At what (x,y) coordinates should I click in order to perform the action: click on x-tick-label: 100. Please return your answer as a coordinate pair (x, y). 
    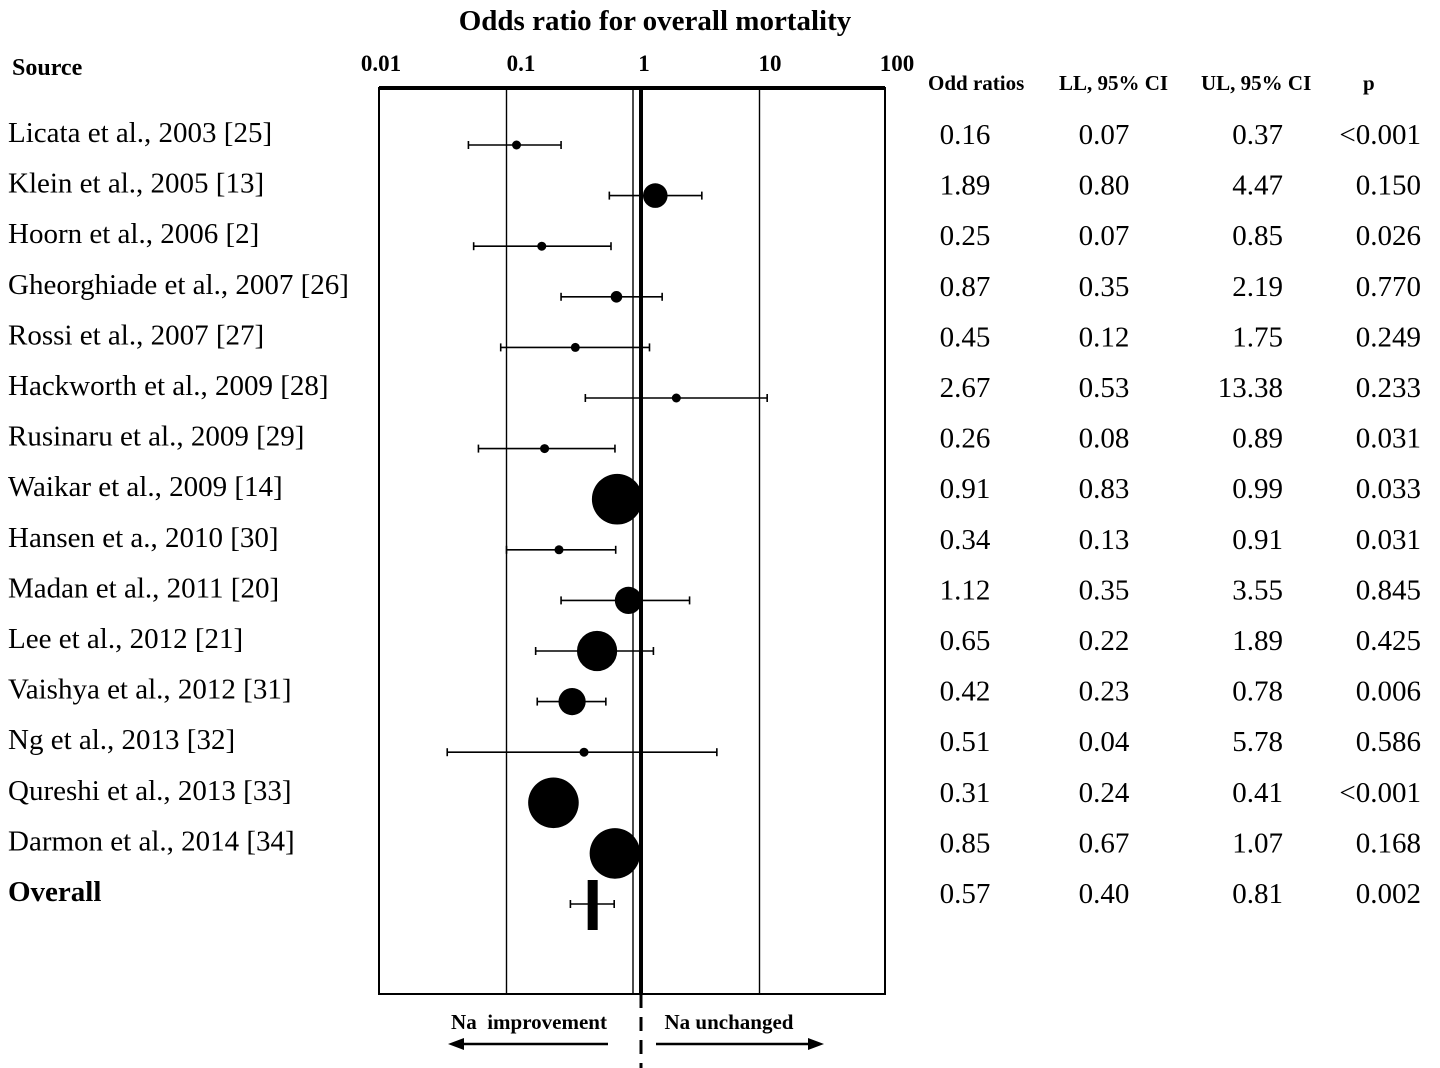
    Looking at the image, I should click on (897, 63).